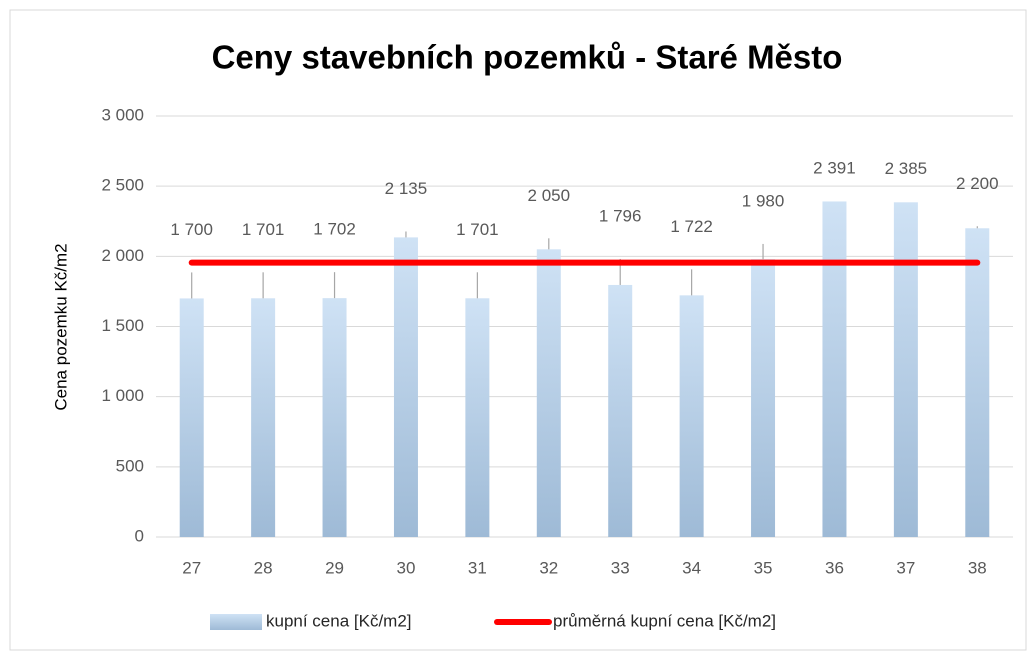  I want to click on data-label: 1 722, so click(691, 226).